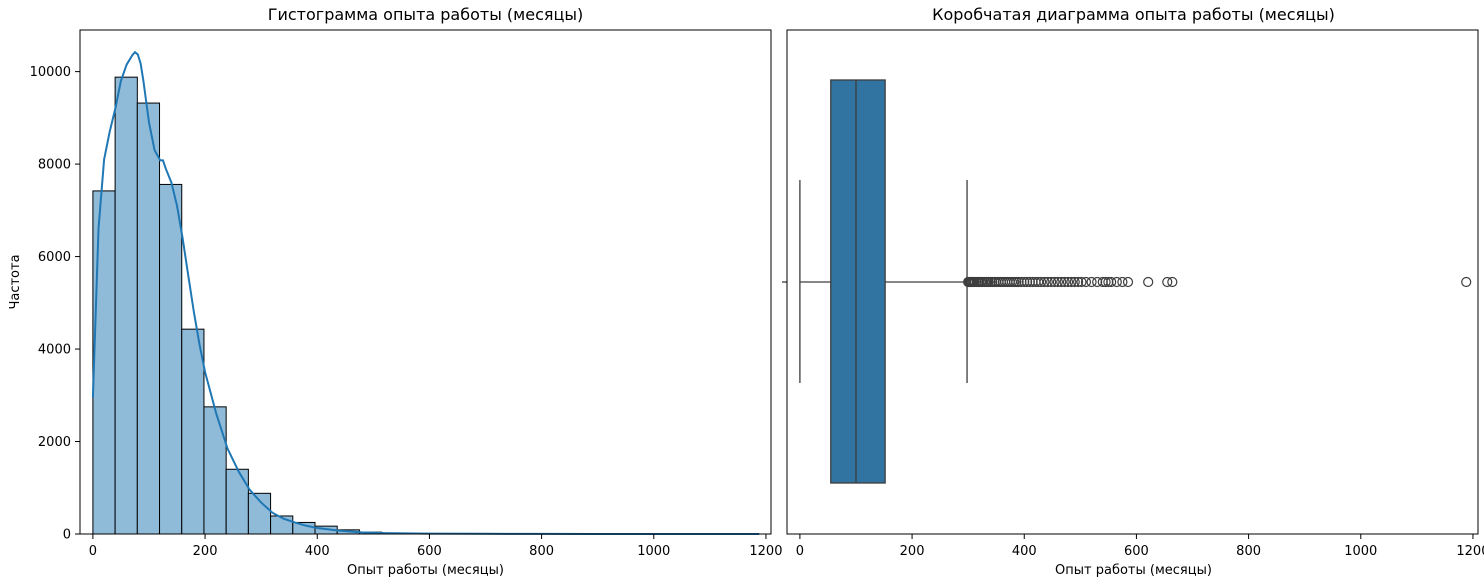 This screenshot has width=1484, height=585. I want to click on histogram-x-label: Опыт работы (месяцы), so click(425, 570).